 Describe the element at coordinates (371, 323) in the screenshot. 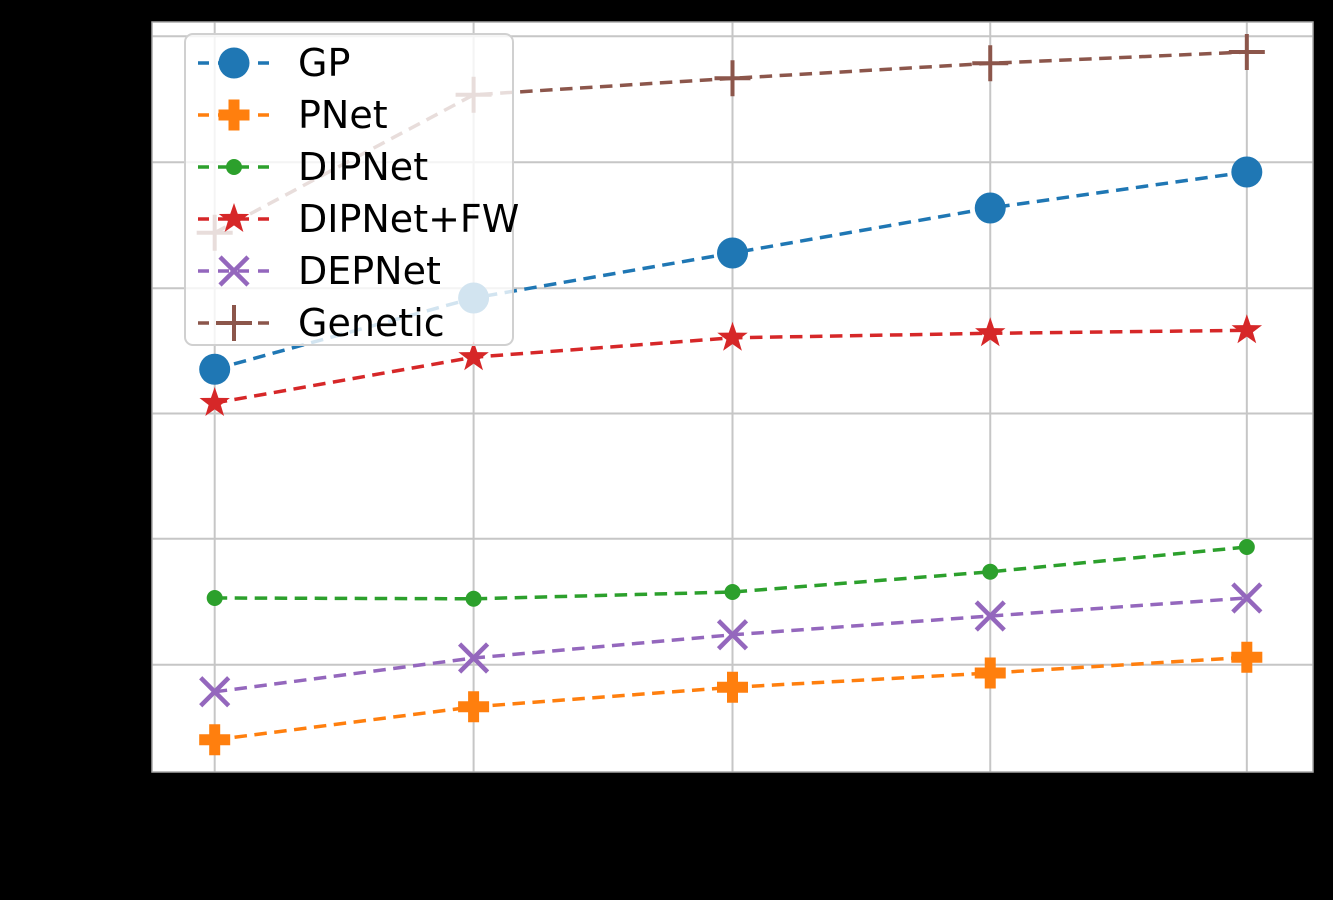

I see `legend-label-genetic: Genetic` at that location.